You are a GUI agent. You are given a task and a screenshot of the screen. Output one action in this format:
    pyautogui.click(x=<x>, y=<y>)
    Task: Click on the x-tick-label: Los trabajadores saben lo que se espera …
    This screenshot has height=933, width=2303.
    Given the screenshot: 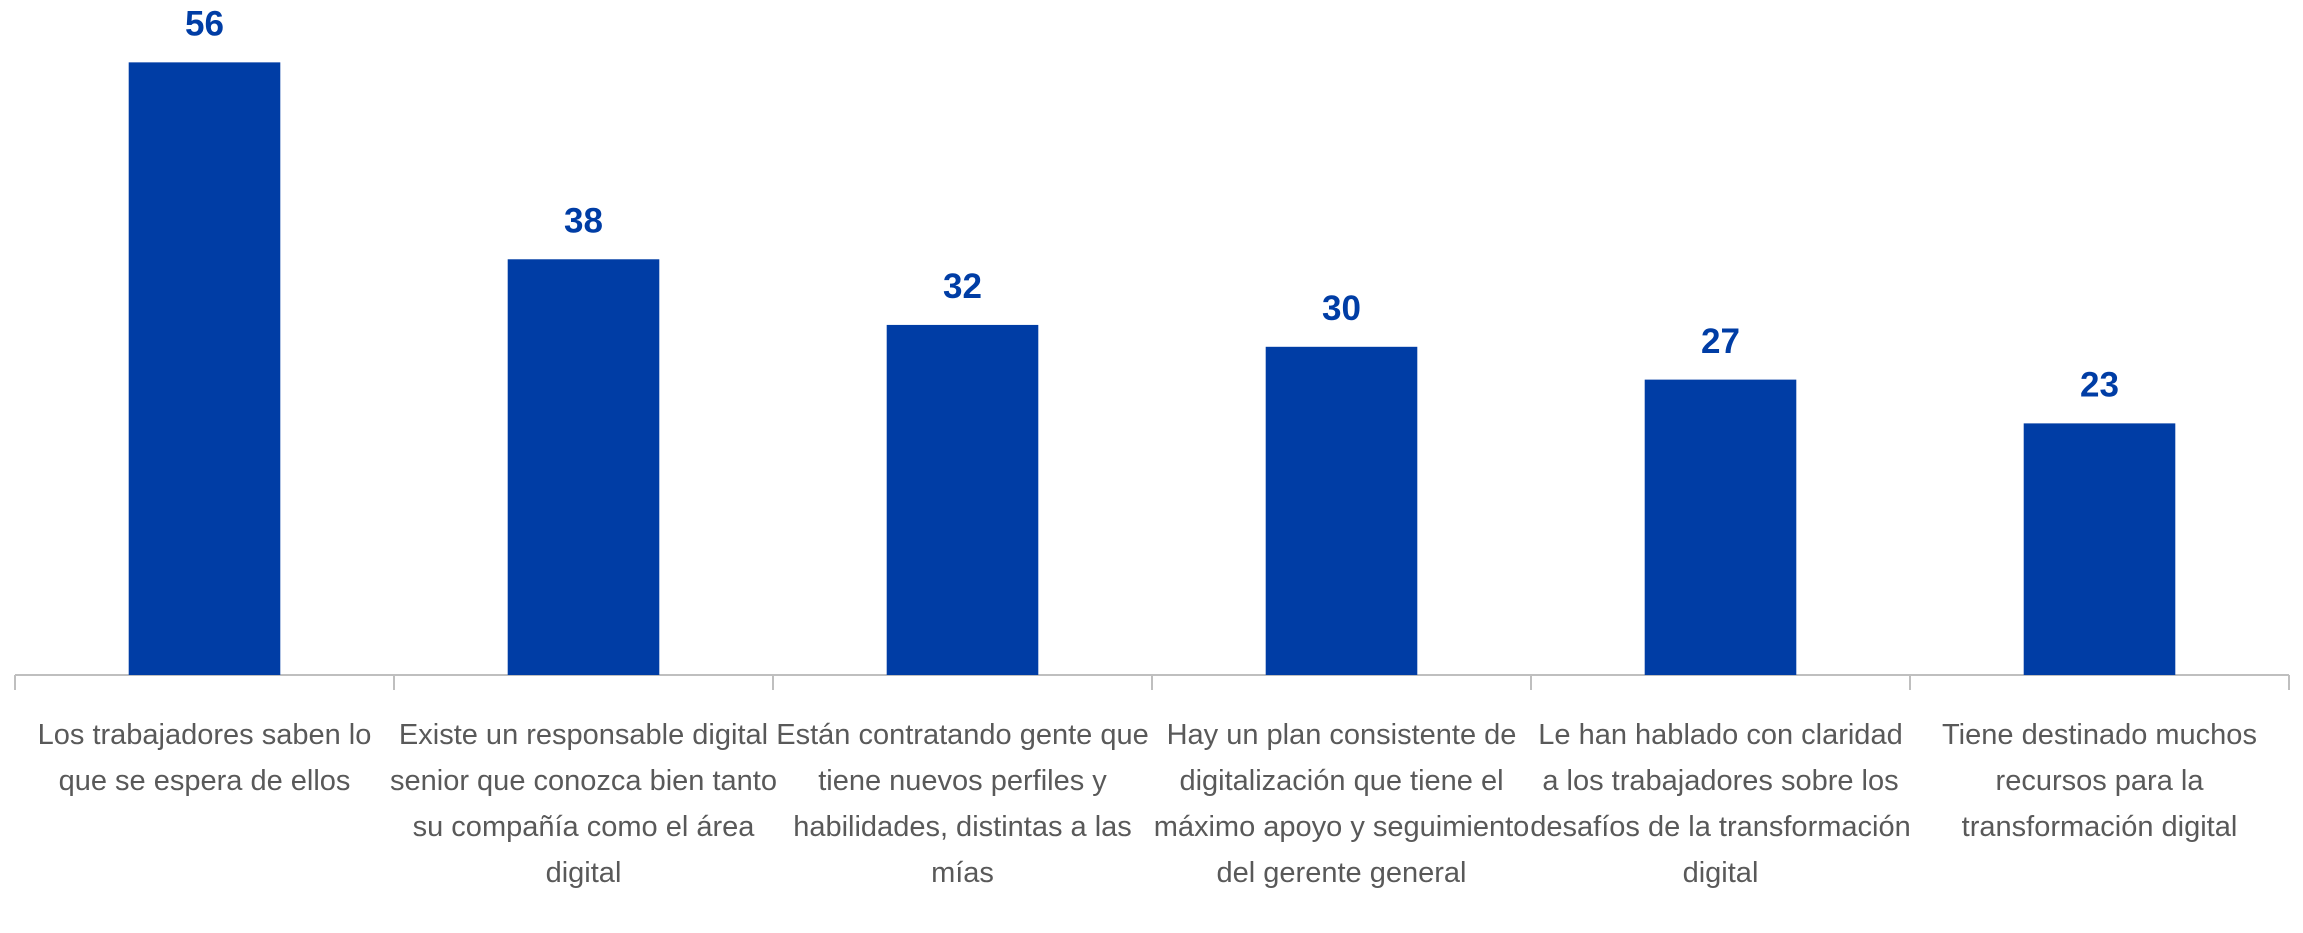 What is the action you would take?
    pyautogui.click(x=204, y=758)
    